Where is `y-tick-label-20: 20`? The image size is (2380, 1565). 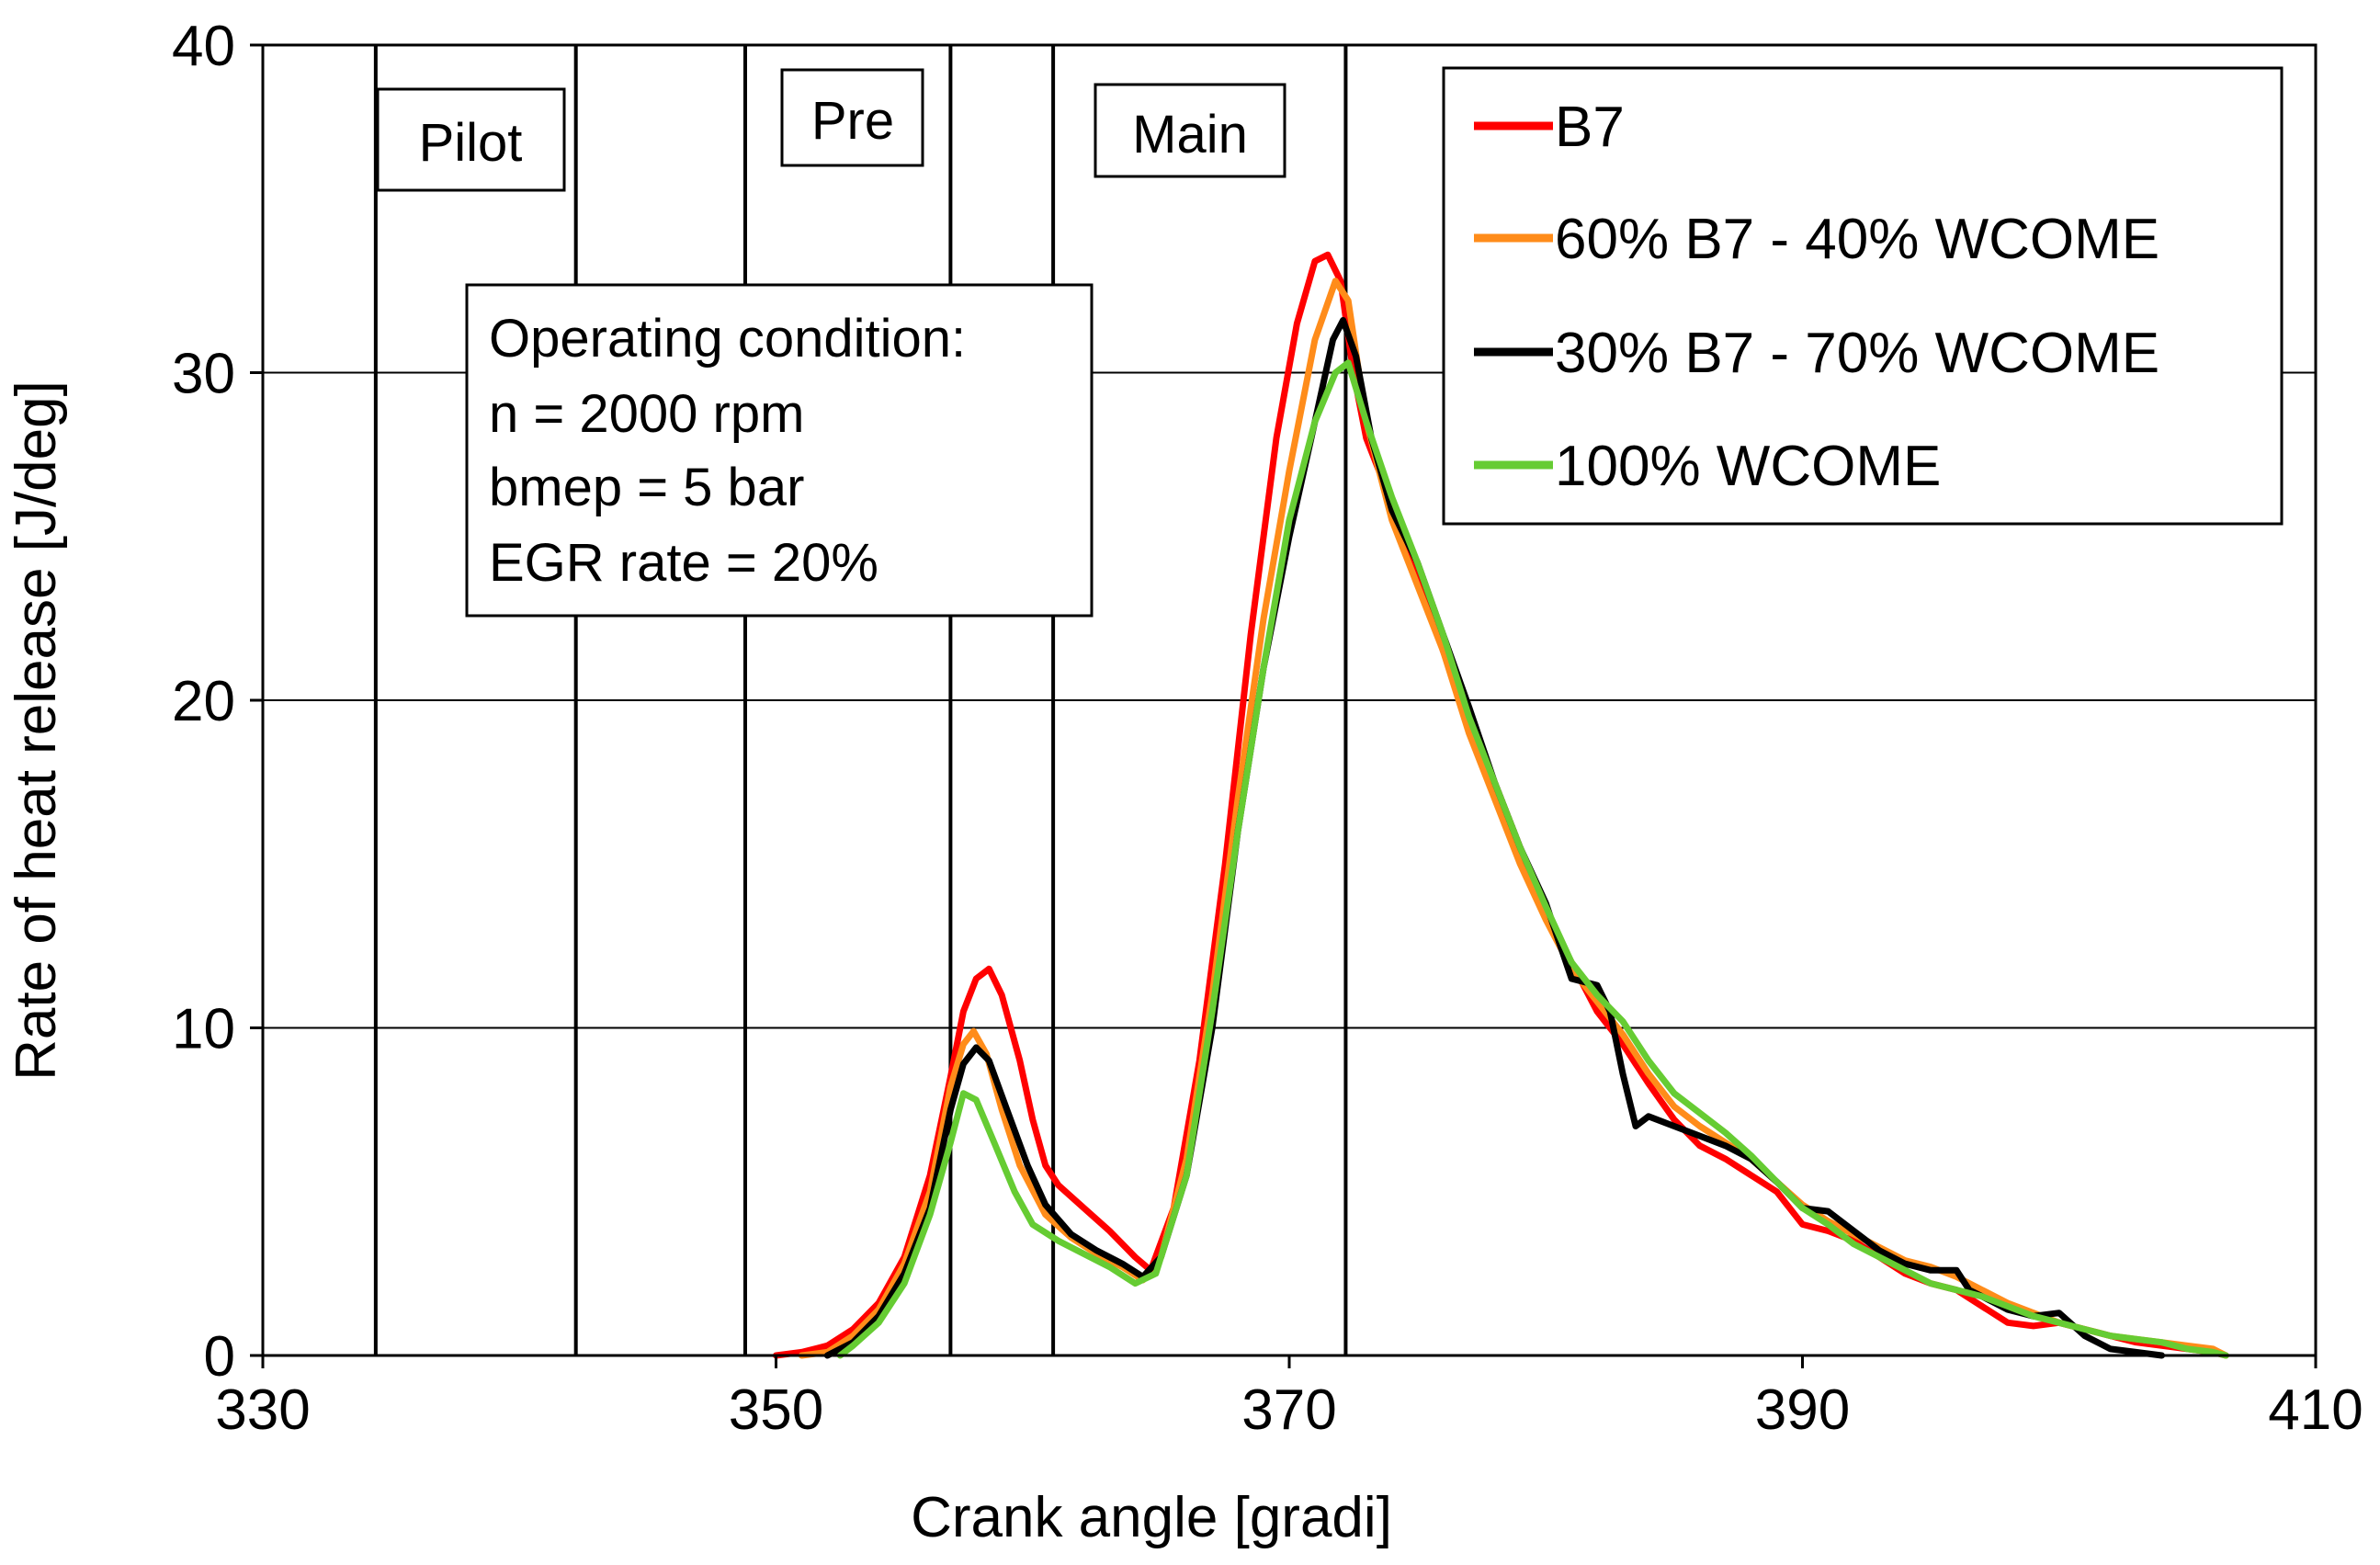
y-tick-label-20: 20 is located at coordinates (203, 701).